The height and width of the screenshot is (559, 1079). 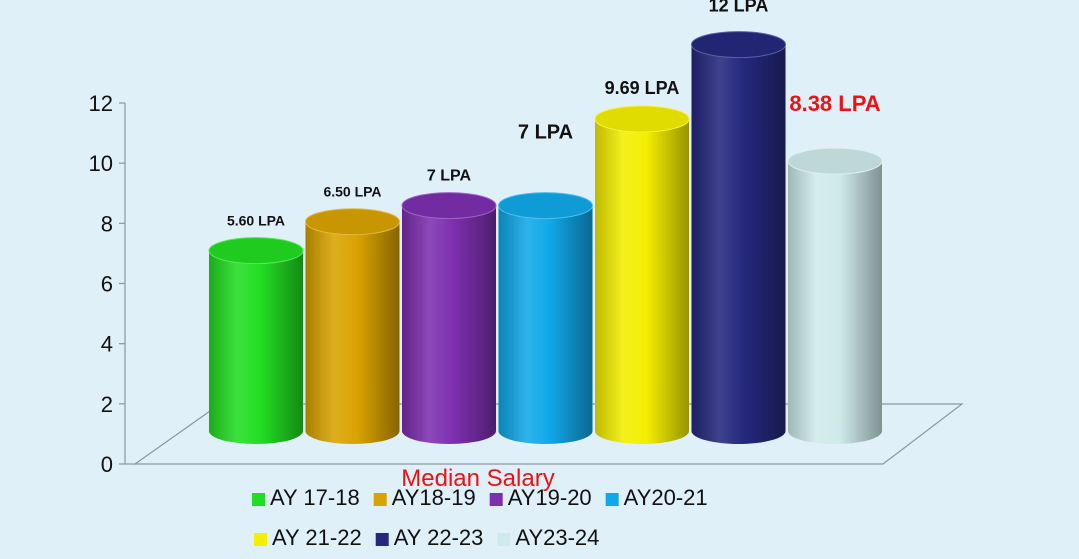 What do you see at coordinates (107, 404) in the screenshot?
I see `y-tick-label: 2` at bounding box center [107, 404].